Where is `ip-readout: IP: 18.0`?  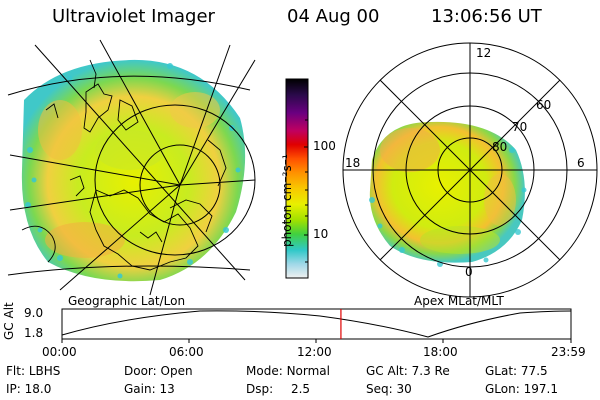
ip-readout: IP: 18.0 is located at coordinates (28, 389).